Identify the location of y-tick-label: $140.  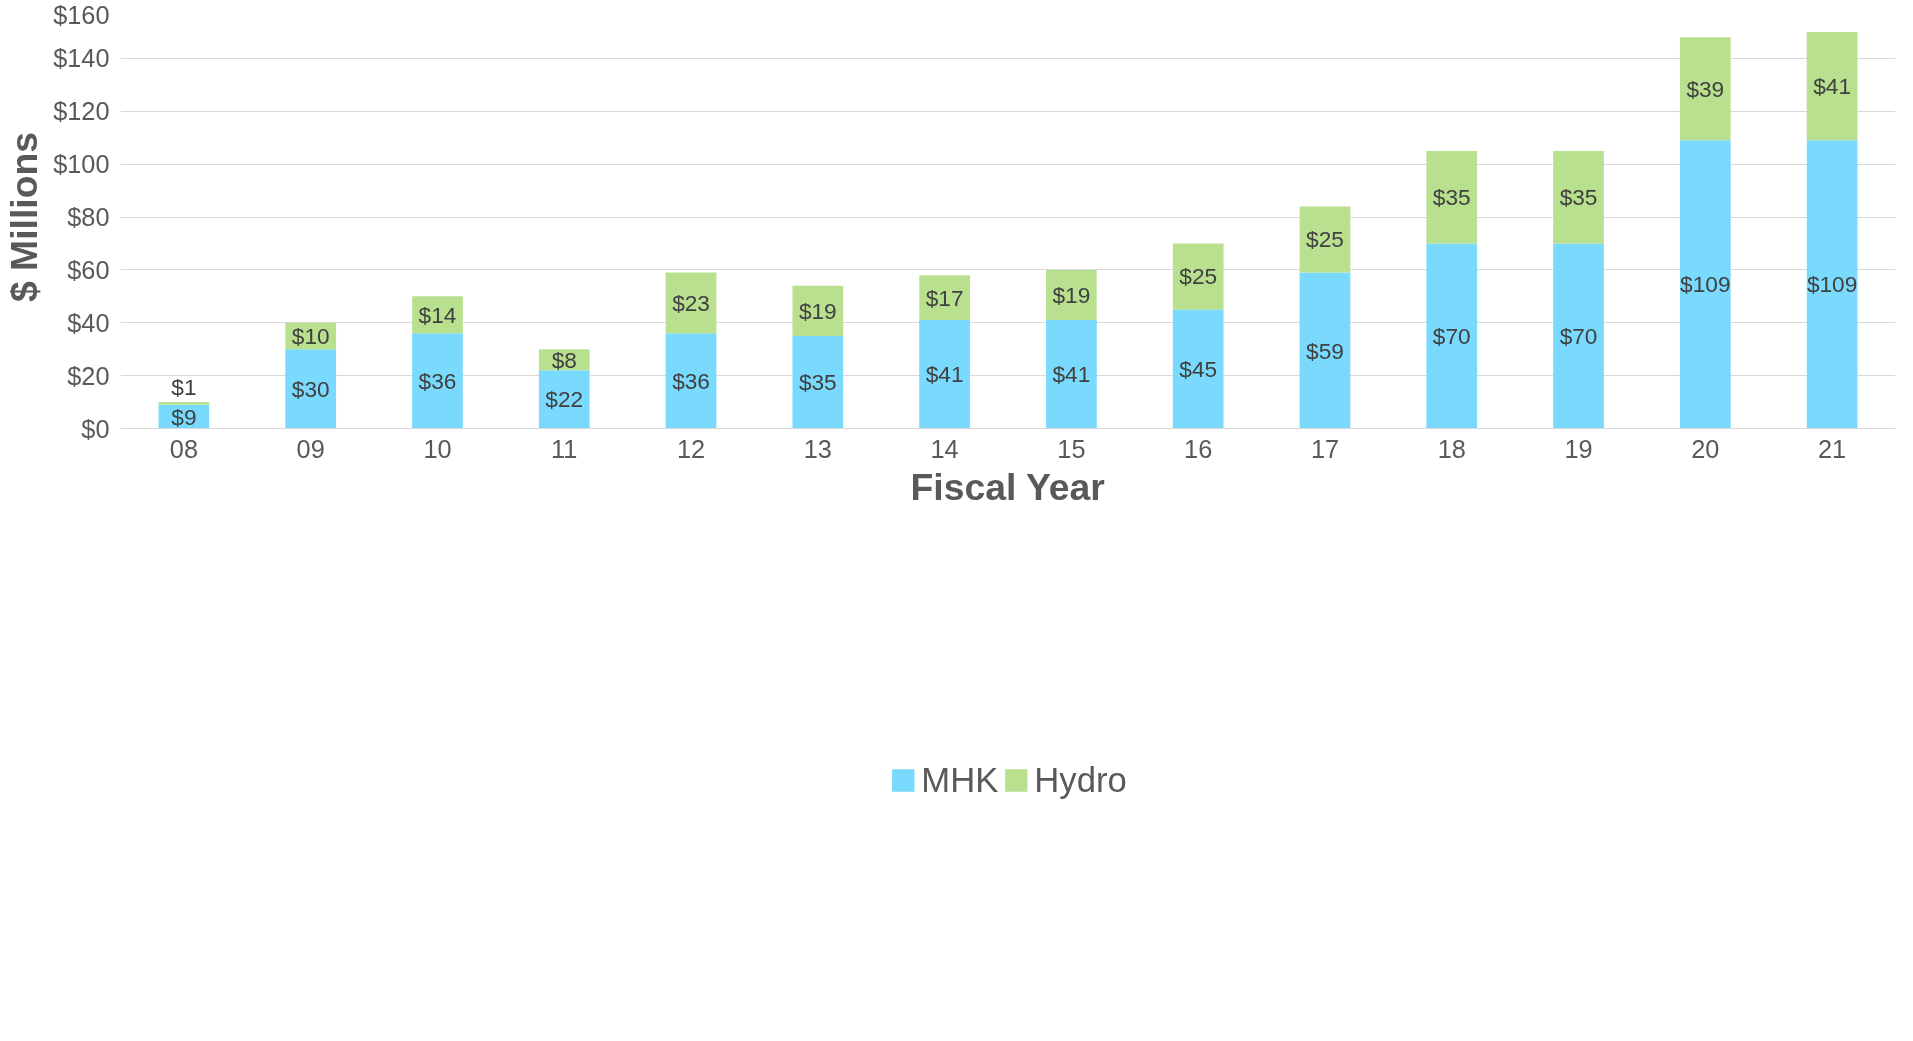
(81, 58).